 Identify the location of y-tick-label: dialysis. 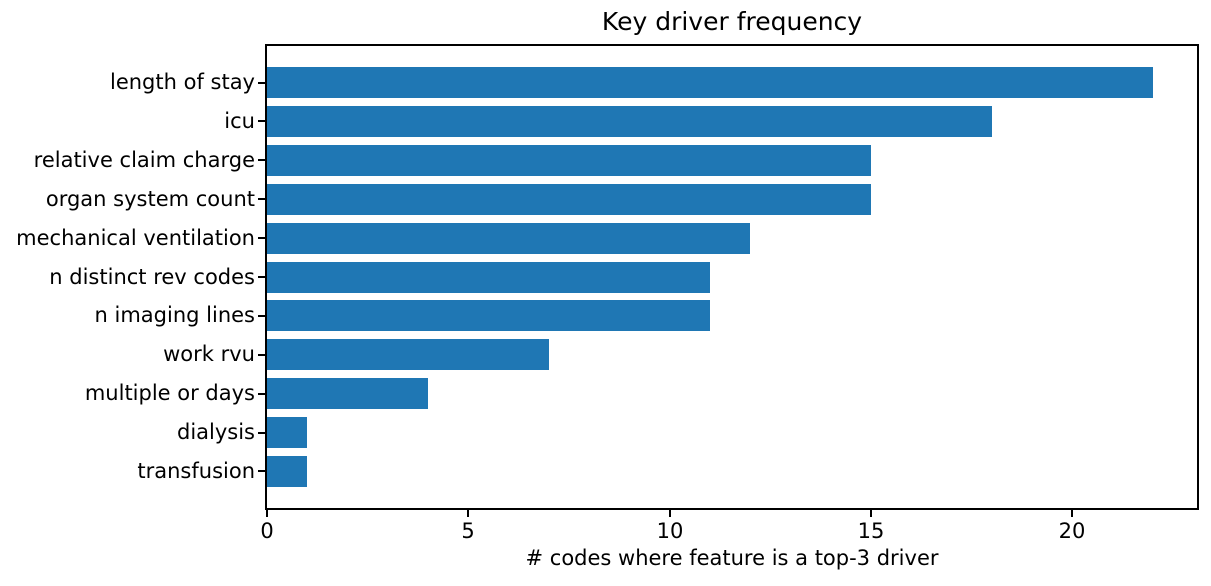
(215, 432).